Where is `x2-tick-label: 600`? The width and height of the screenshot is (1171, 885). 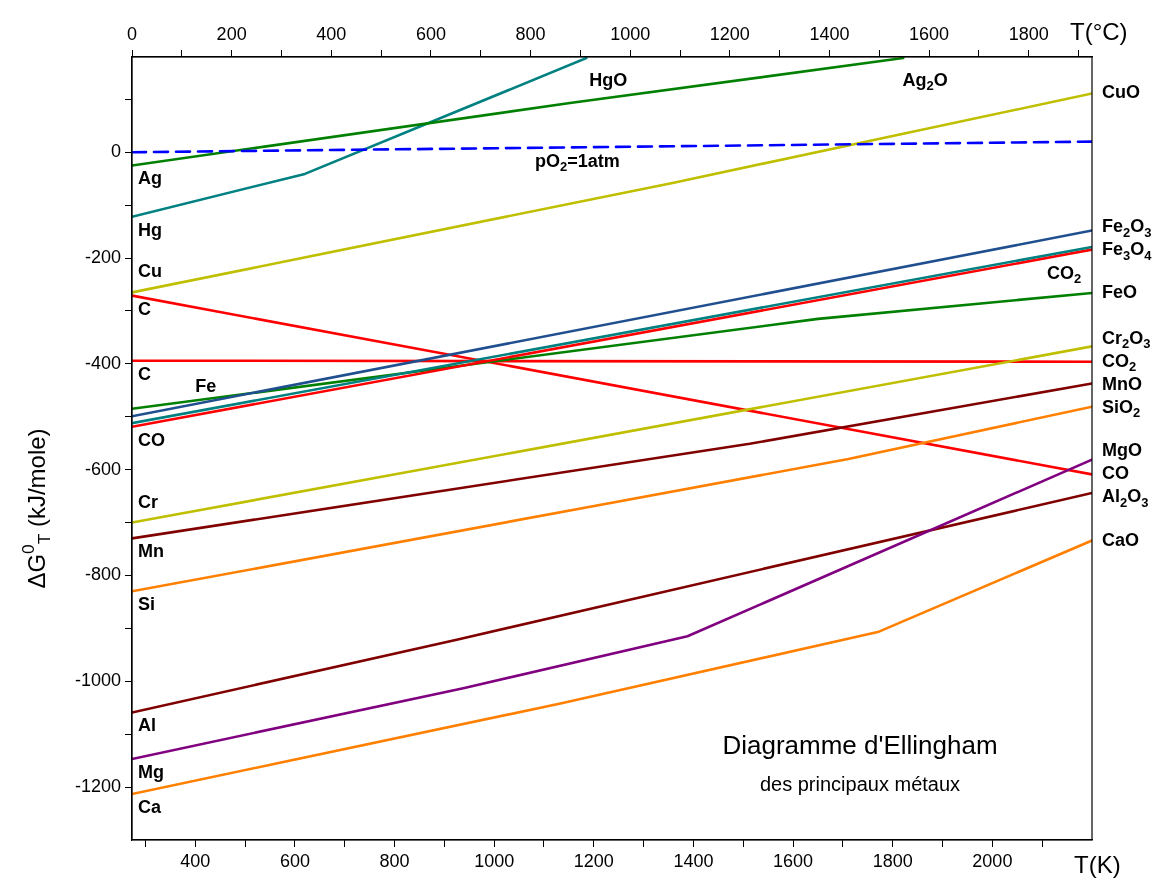
x2-tick-label: 600 is located at coordinates (430, 34).